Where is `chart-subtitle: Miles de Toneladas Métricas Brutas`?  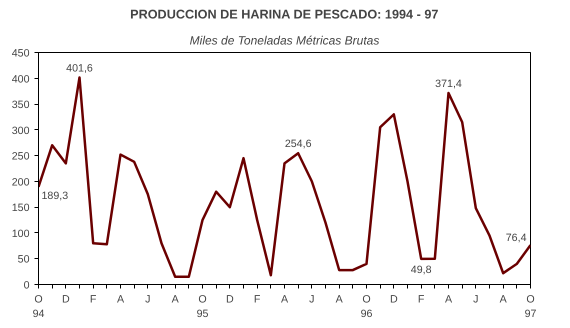 chart-subtitle: Miles de Toneladas Métricas Brutas is located at coordinates (285, 41).